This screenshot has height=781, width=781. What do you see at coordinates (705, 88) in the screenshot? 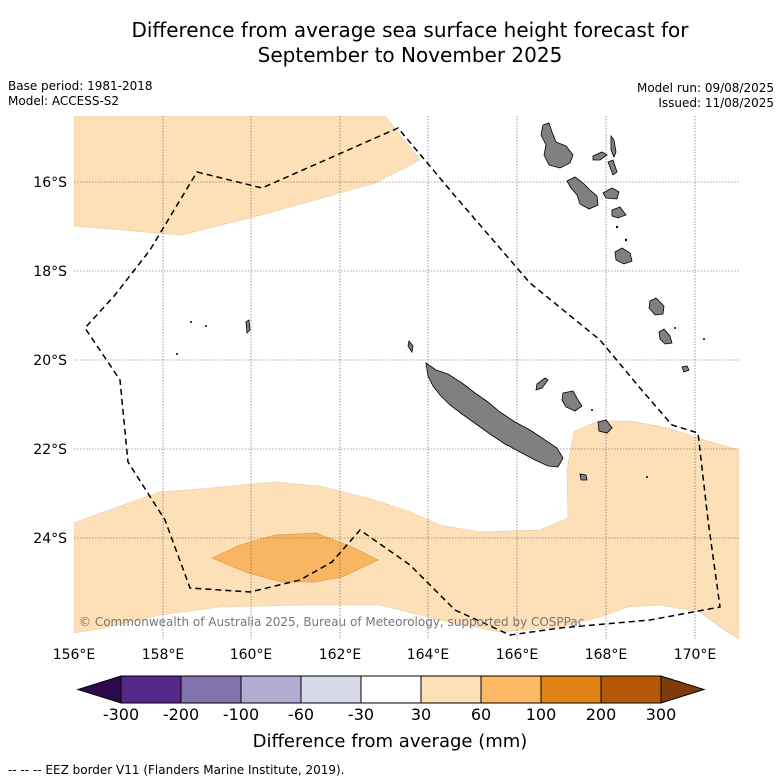
I see `model-run-text: Model run: 09/08/2025` at bounding box center [705, 88].